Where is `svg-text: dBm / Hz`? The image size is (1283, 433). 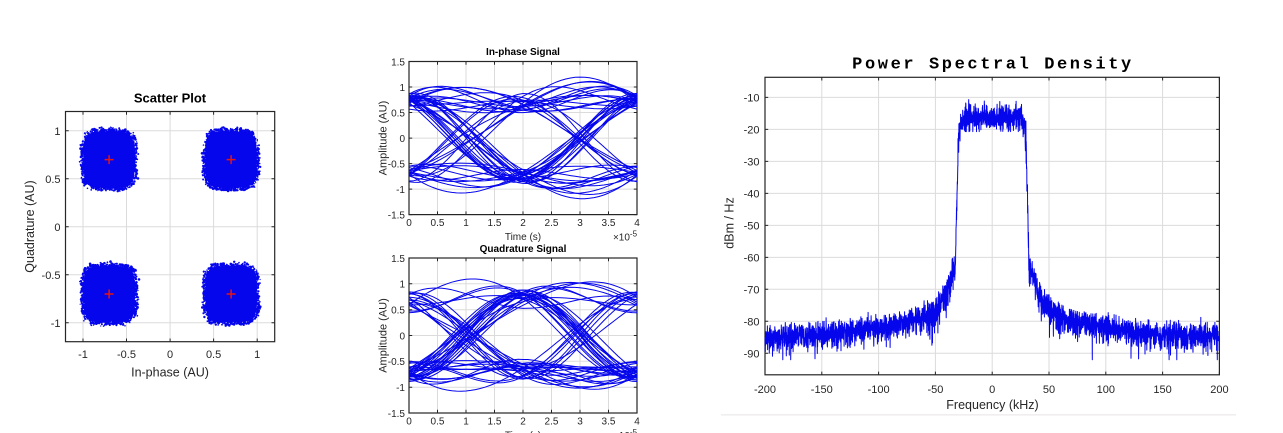 svg-text: dBm / Hz is located at coordinates (730, 222).